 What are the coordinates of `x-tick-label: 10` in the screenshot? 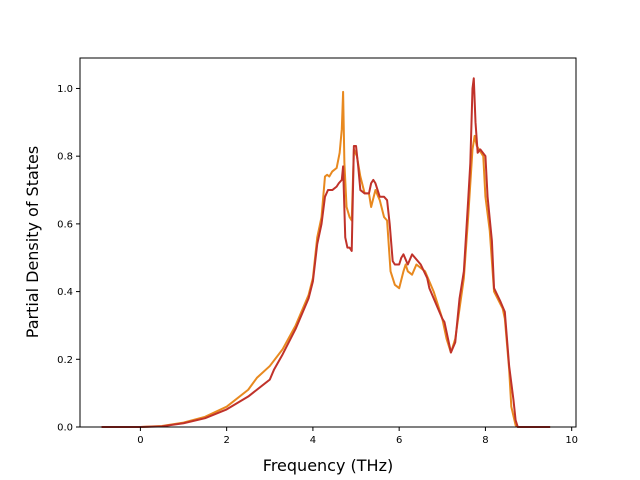 It's located at (571, 440).